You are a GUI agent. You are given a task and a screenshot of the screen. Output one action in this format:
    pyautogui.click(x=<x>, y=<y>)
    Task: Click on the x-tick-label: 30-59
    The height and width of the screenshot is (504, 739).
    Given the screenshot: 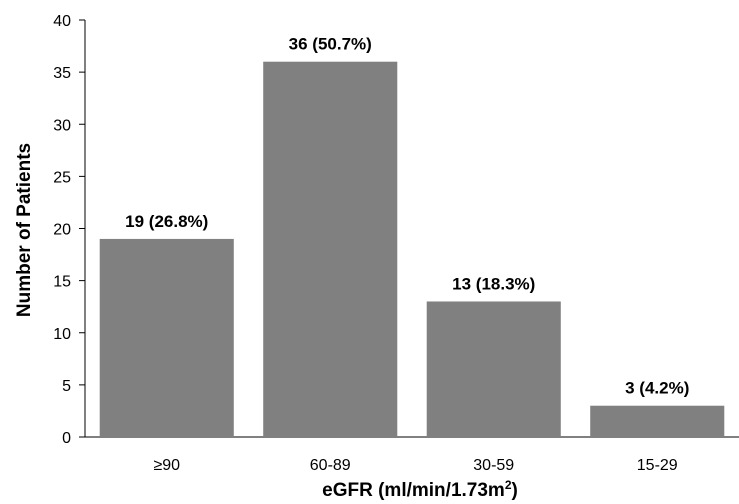 What is the action you would take?
    pyautogui.click(x=493, y=465)
    